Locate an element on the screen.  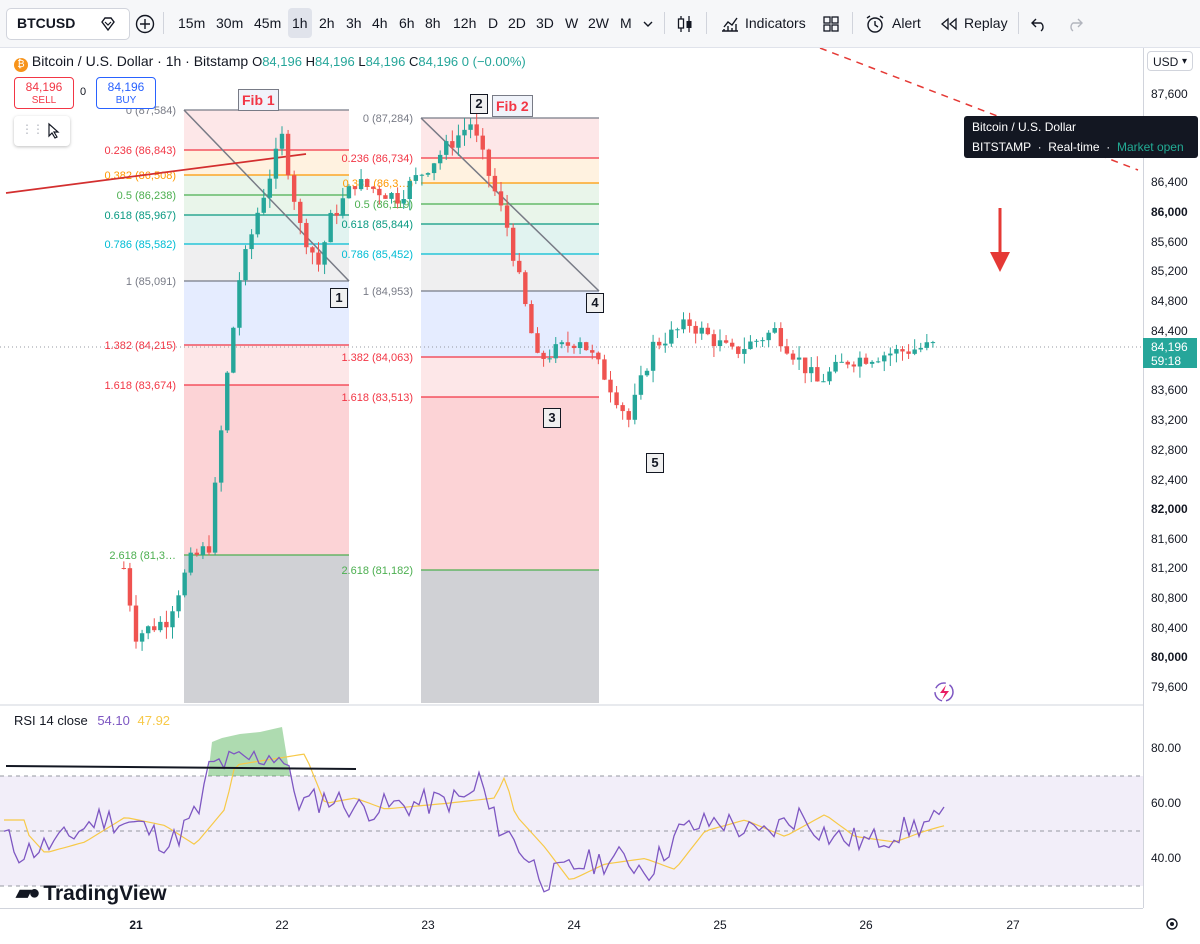
interval-45m: 45m is located at coordinates (268, 23).